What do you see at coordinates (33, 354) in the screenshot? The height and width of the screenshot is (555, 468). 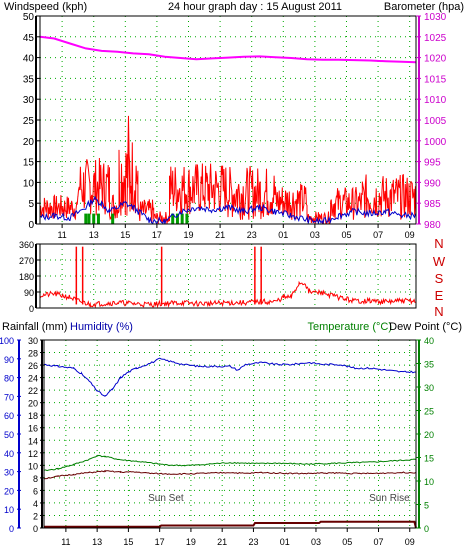 I see `rainfall-tick-label: 28` at bounding box center [33, 354].